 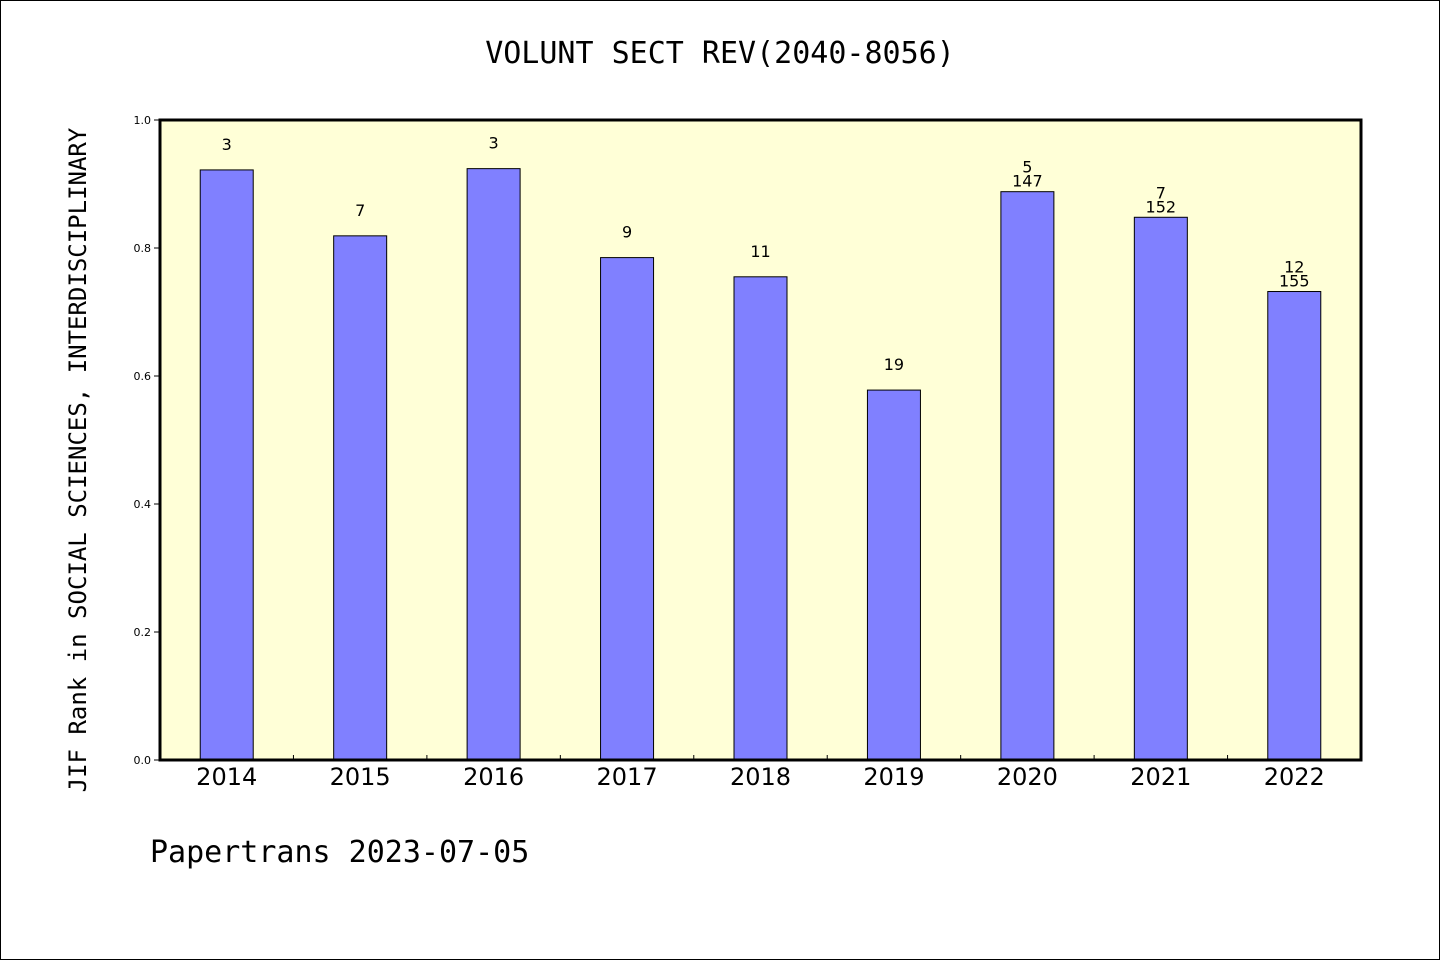 I want to click on bar-total-label: 155, so click(x=1294, y=281).